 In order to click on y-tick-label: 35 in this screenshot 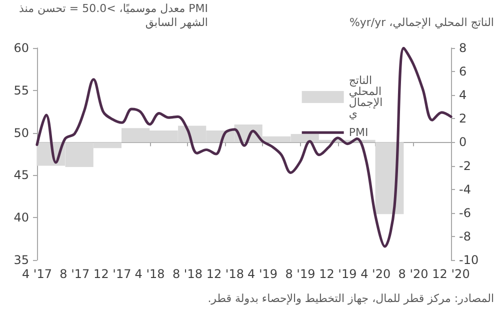, I will do `click(21, 260)`.